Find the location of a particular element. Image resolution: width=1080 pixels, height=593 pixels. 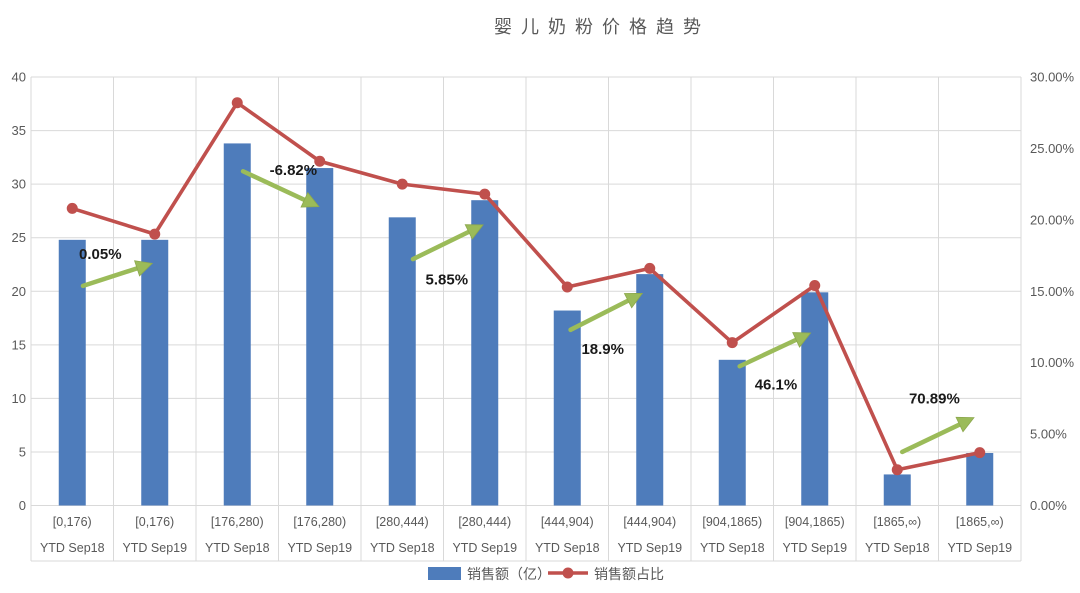

left-axis-tick-label: 0 is located at coordinates (22, 505).